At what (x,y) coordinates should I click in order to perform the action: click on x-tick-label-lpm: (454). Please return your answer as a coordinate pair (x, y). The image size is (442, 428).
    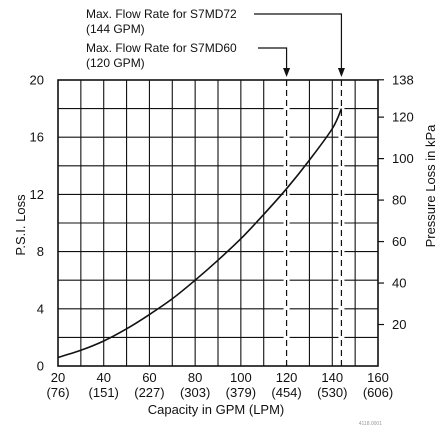
    Looking at the image, I should click on (286, 392).